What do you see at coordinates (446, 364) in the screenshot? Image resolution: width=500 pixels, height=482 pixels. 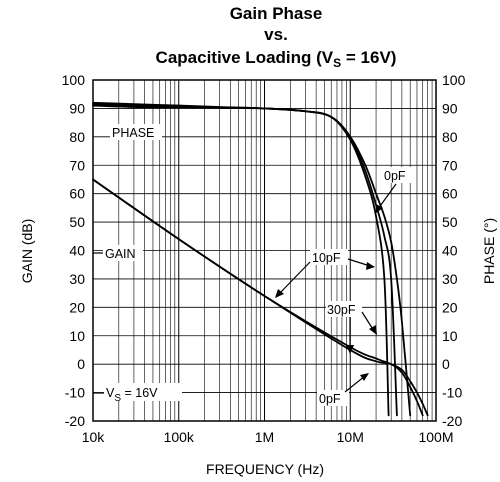 I see `y-tick-label-right: 0` at bounding box center [446, 364].